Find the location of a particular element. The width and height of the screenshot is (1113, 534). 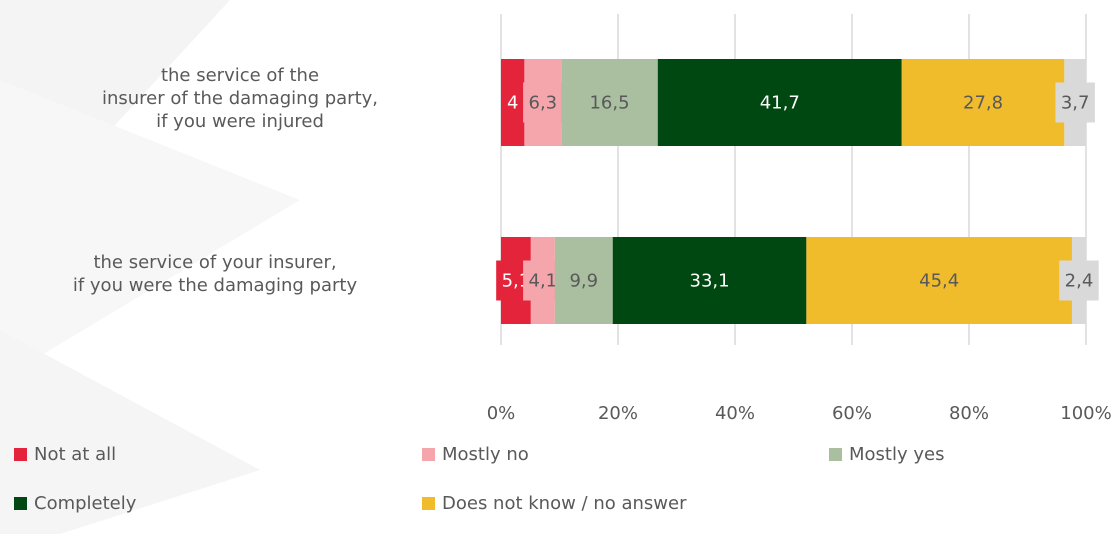

data-label: 4 is located at coordinates (512, 103).